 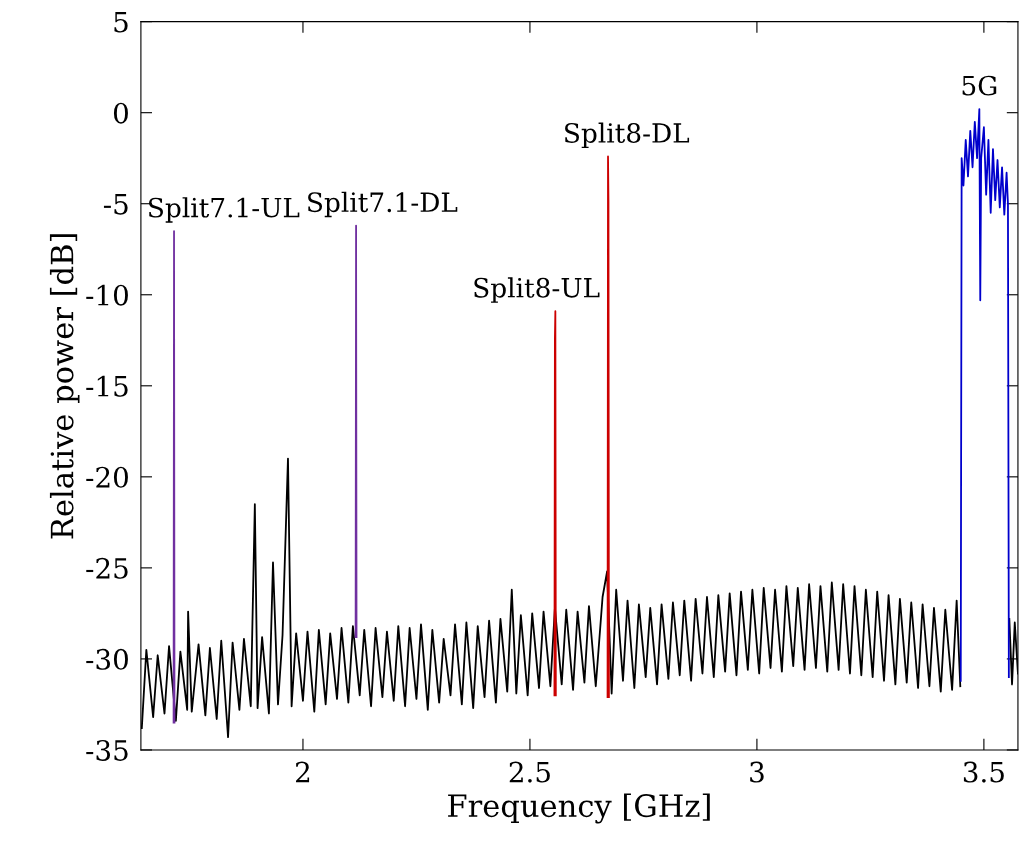 I want to click on y-tick-label: -15, so click(x=107, y=386).